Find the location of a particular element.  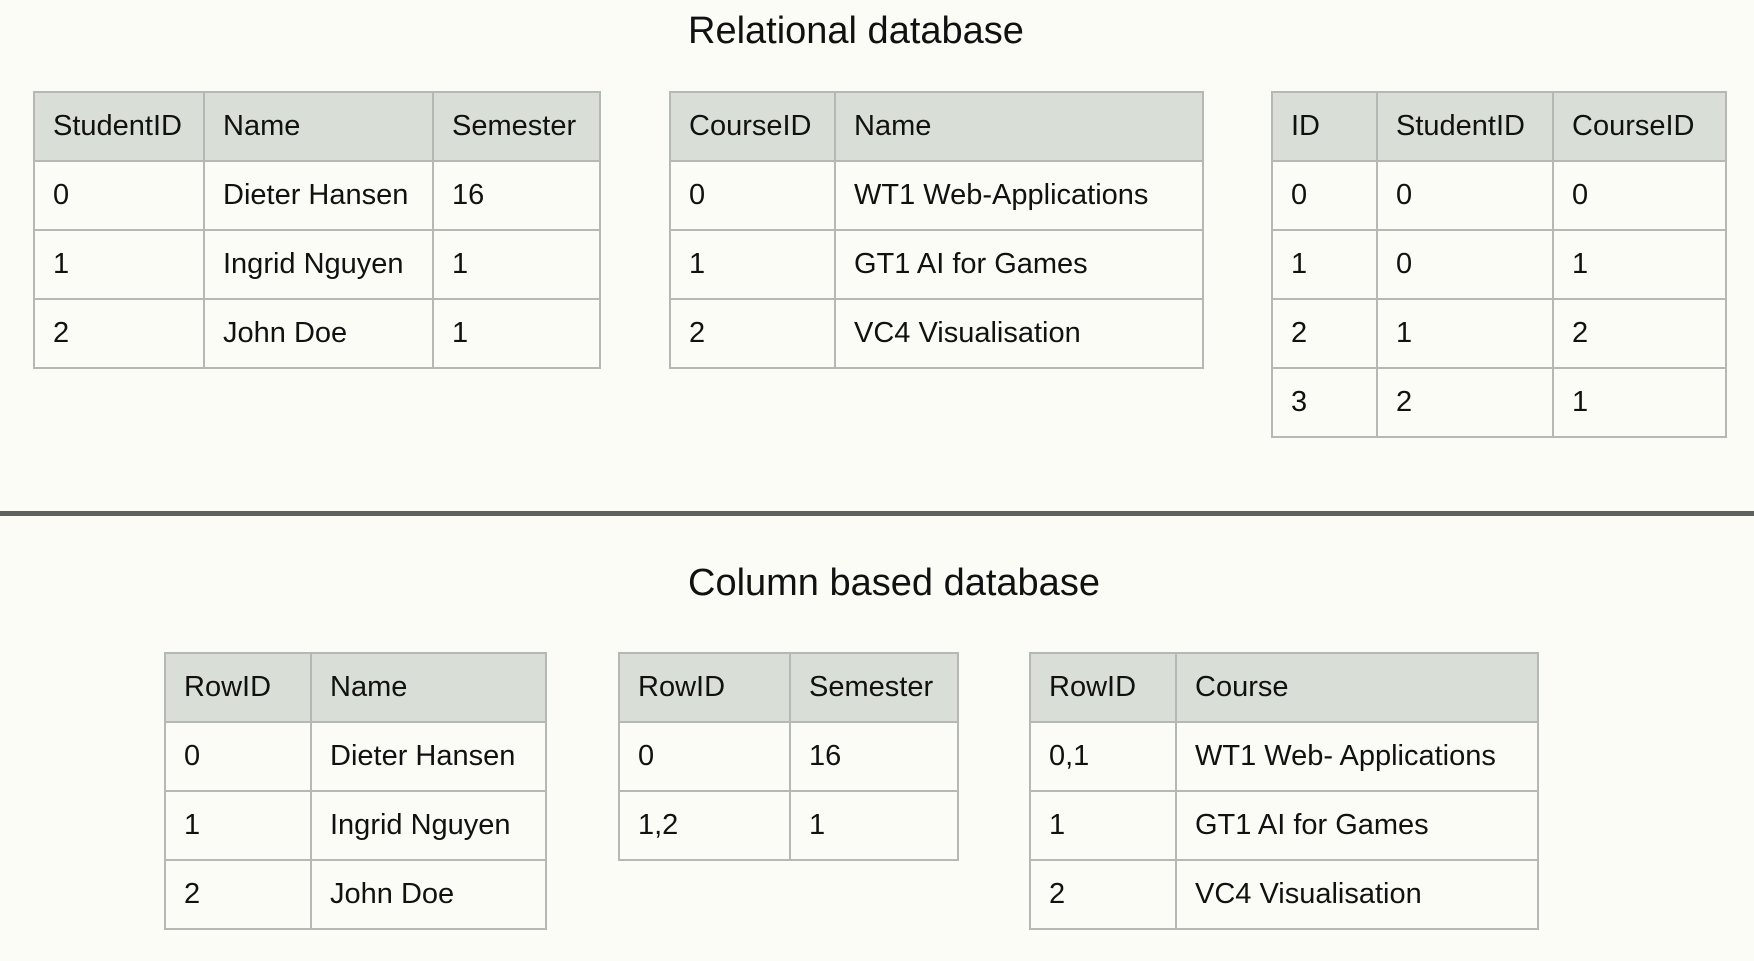

table-cell: 0,1 is located at coordinates (1103, 756).